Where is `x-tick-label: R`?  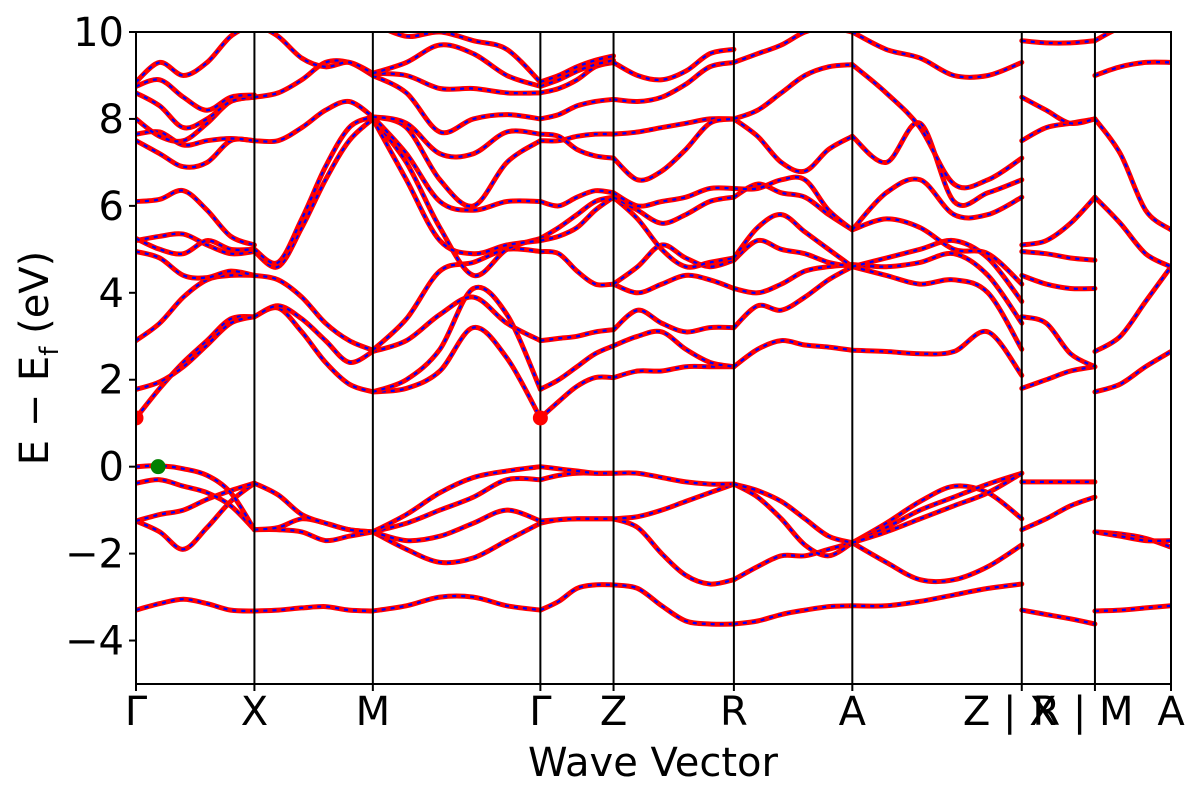 x-tick-label: R is located at coordinates (734, 712).